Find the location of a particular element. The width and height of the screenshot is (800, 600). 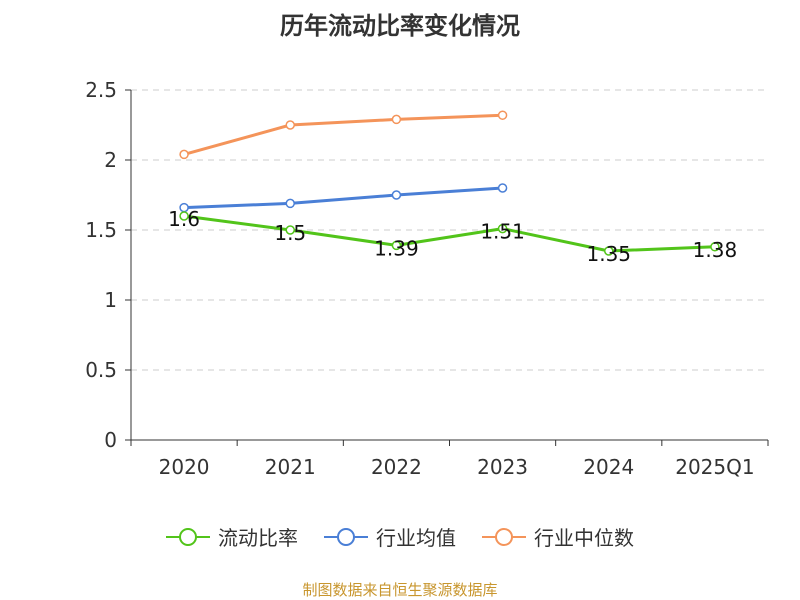

y-tick-label: 0 is located at coordinates (110, 440).